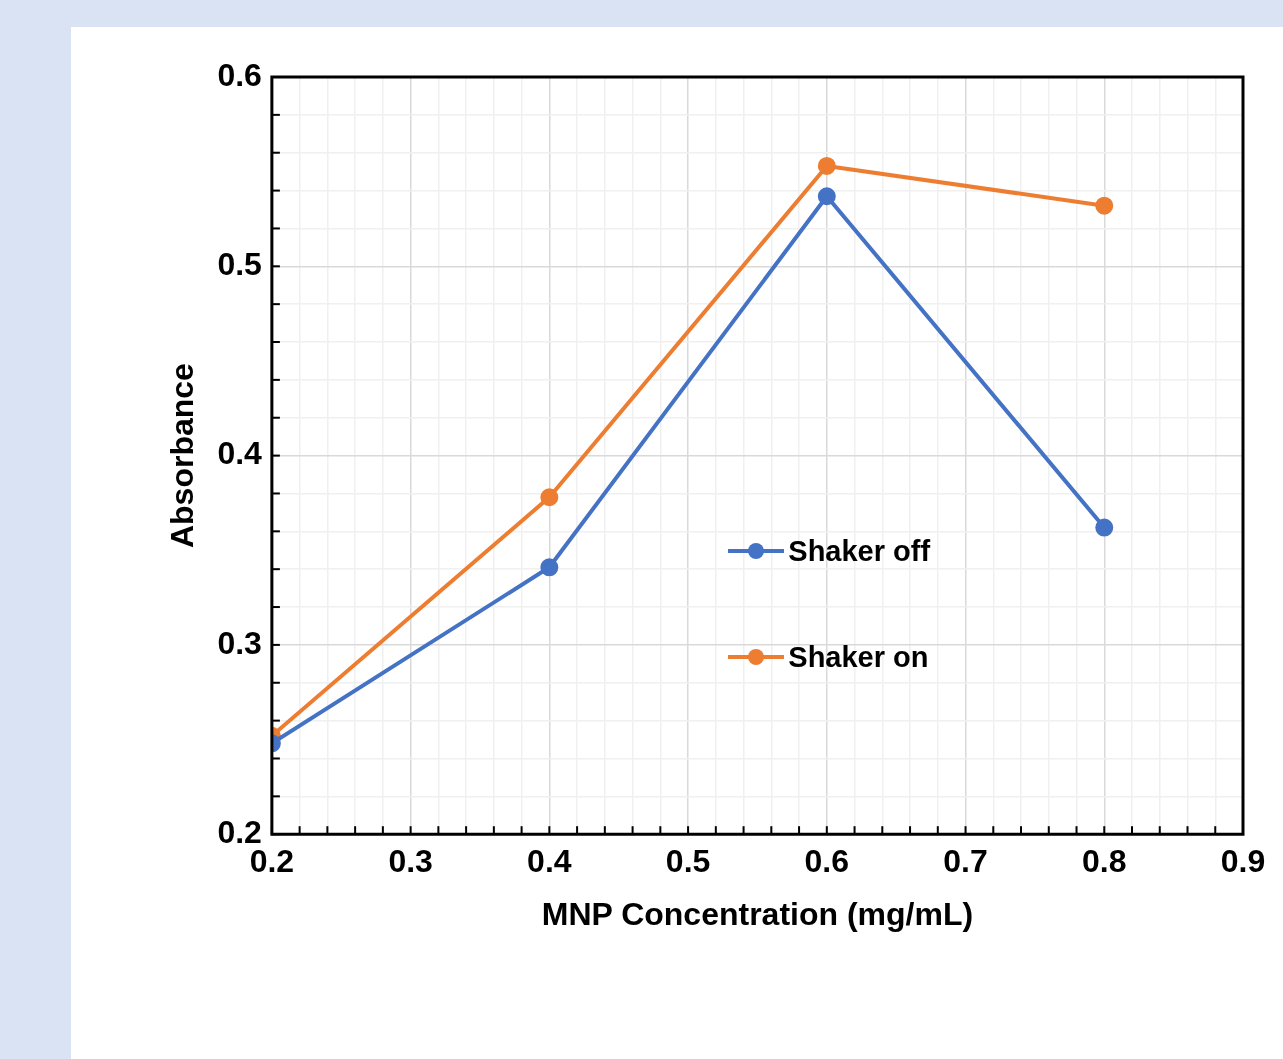 The image size is (1283, 1059). What do you see at coordinates (240, 453) in the screenshot?
I see `y-tick-label: 0.4` at bounding box center [240, 453].